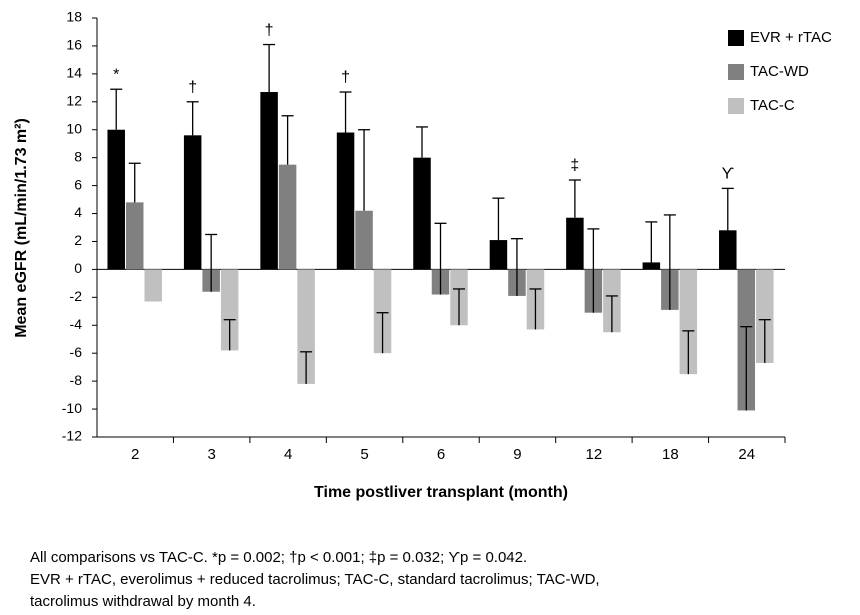 Image resolution: width=860 pixels, height=615 pixels. What do you see at coordinates (594, 454) in the screenshot?
I see `x-tick-label: 12` at bounding box center [594, 454].